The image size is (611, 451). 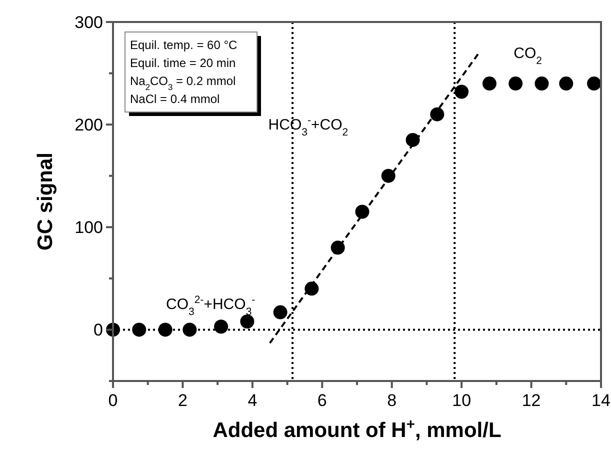 What do you see at coordinates (113, 400) in the screenshot?
I see `x-tick-label: 0` at bounding box center [113, 400].